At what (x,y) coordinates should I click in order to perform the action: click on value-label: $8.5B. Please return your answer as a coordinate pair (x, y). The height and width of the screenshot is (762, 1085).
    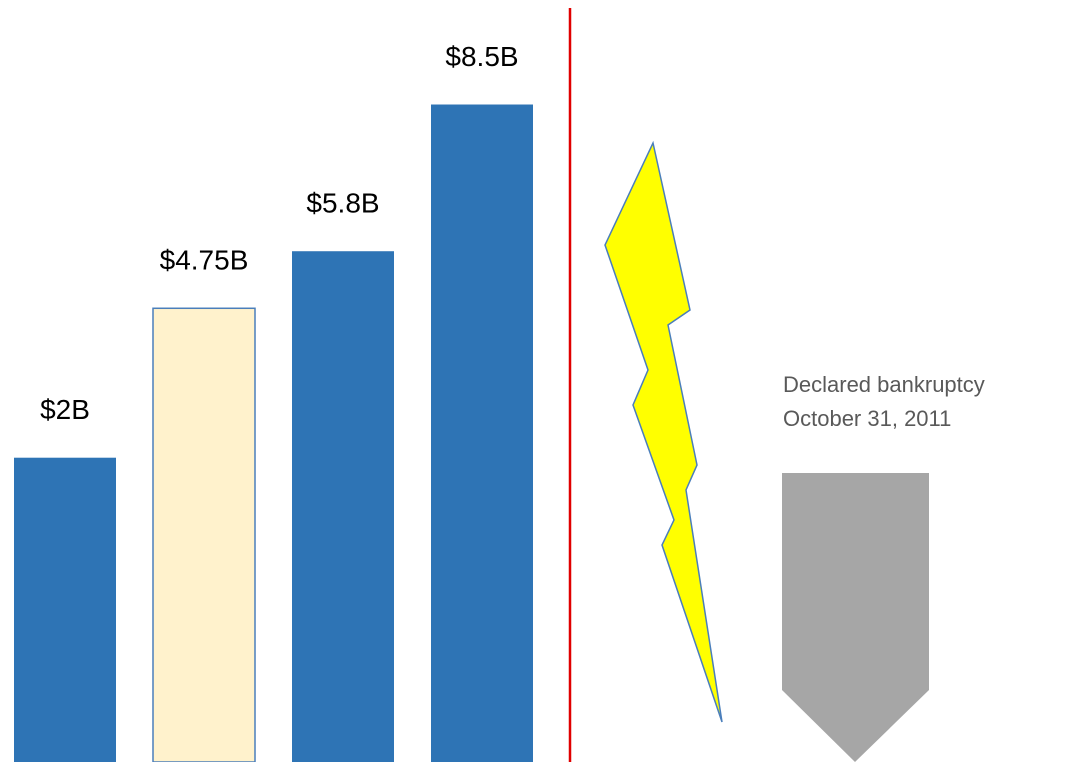
    Looking at the image, I should click on (481, 56).